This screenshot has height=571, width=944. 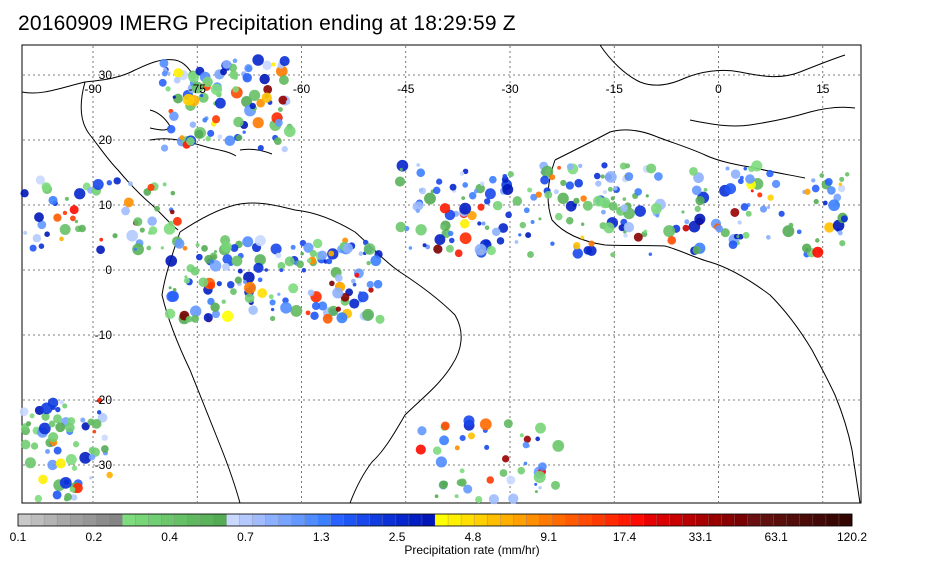 I want to click on lon-tick-label: -45, so click(x=406, y=89).